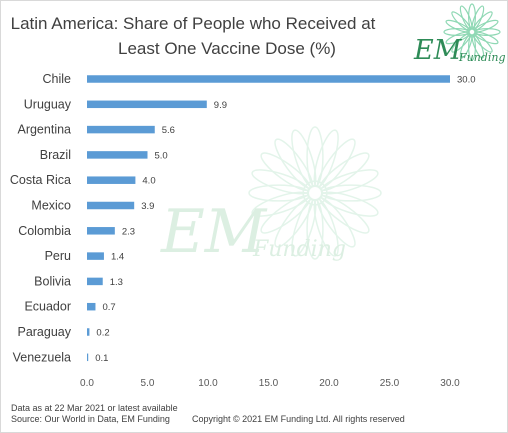 This screenshot has height=433, width=508. What do you see at coordinates (51, 206) in the screenshot?
I see `category-label: Mexico` at bounding box center [51, 206].